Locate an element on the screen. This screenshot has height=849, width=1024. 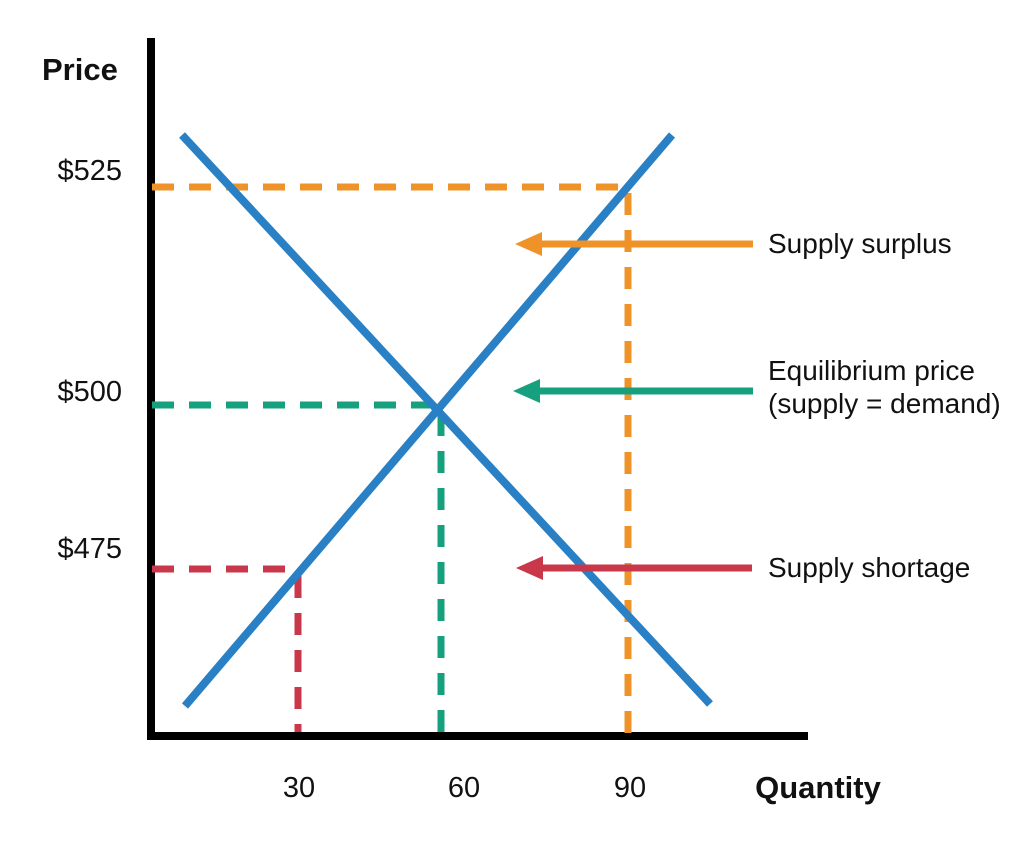
y-tick-525: $525 is located at coordinates (89, 171).